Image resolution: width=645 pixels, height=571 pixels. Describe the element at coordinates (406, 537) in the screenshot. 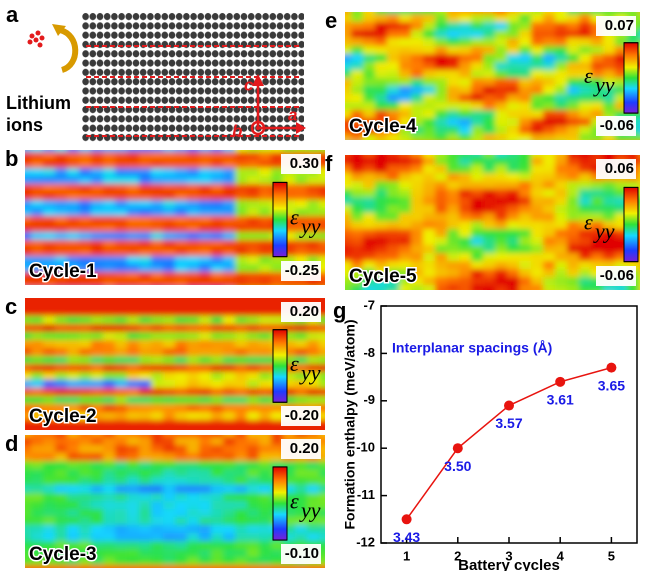

I see `point-label: 3.43` at that location.